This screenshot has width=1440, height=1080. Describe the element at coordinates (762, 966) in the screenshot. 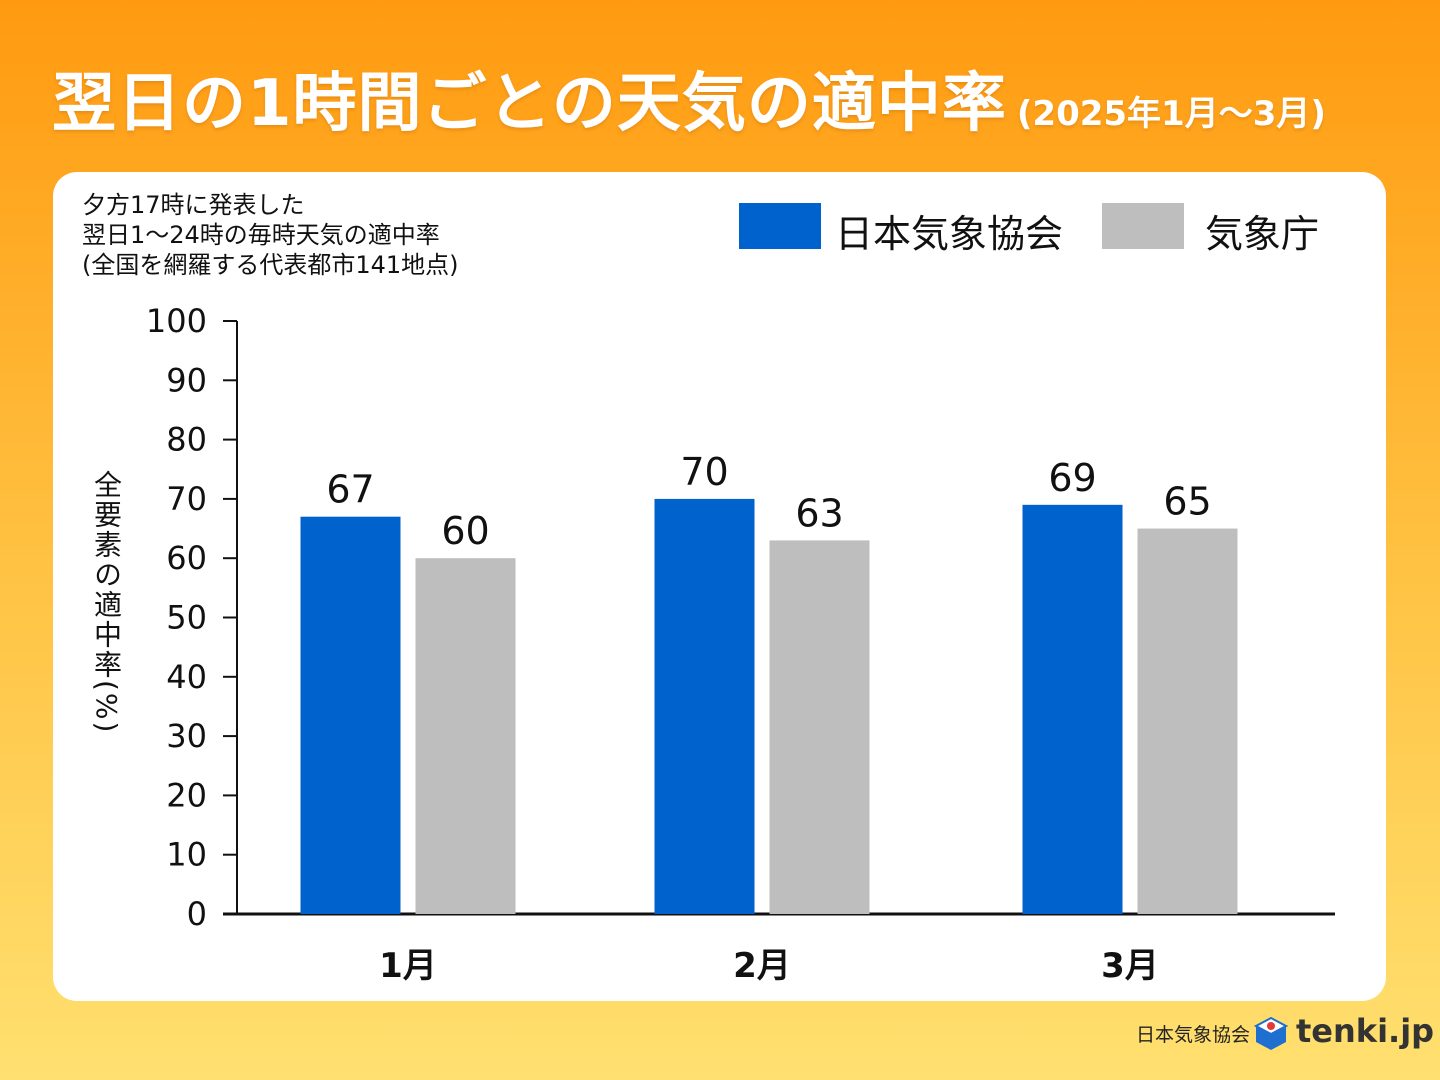

I see `x-category-label: 2月` at that location.